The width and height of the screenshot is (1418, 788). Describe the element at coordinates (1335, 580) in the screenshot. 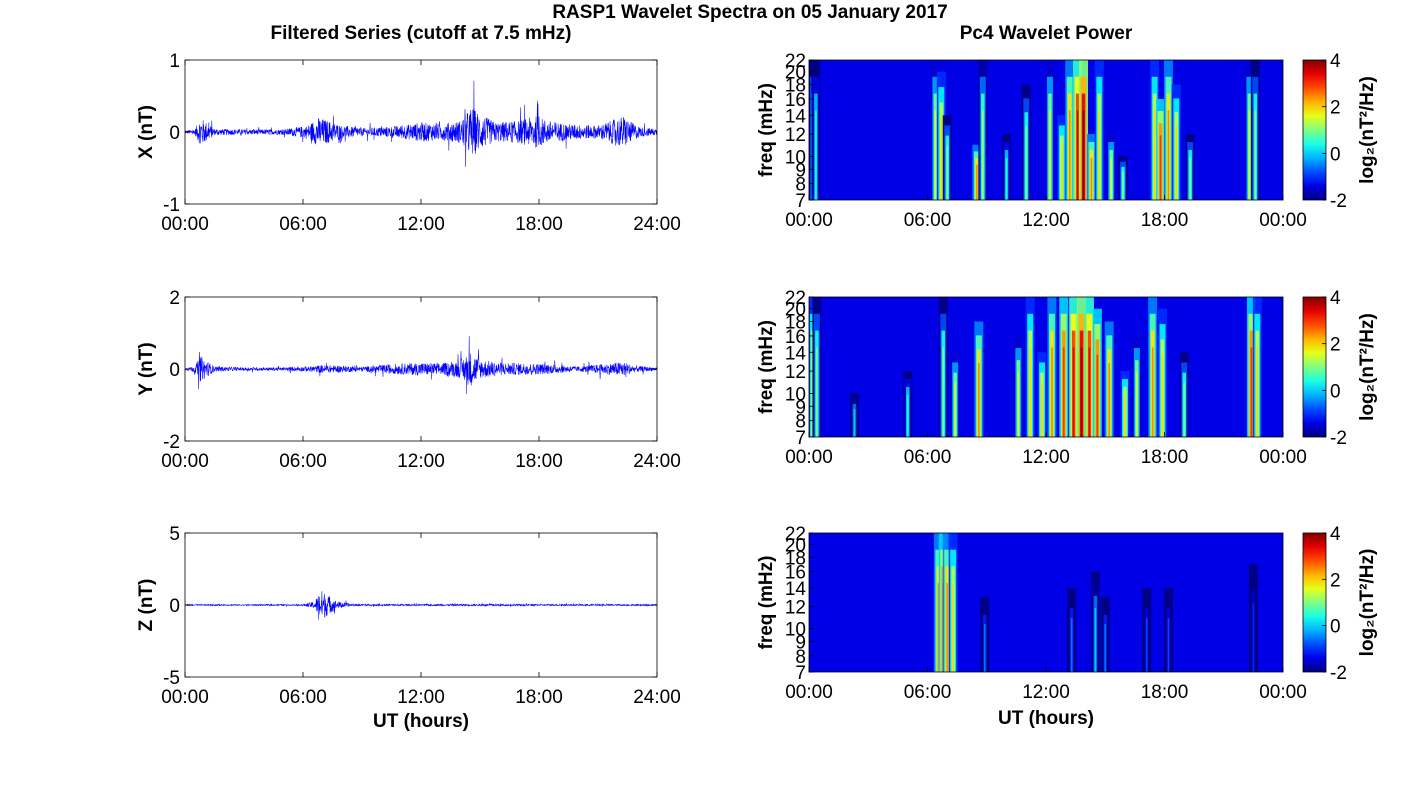

I see `colorbar-tick-label: 2` at that location.